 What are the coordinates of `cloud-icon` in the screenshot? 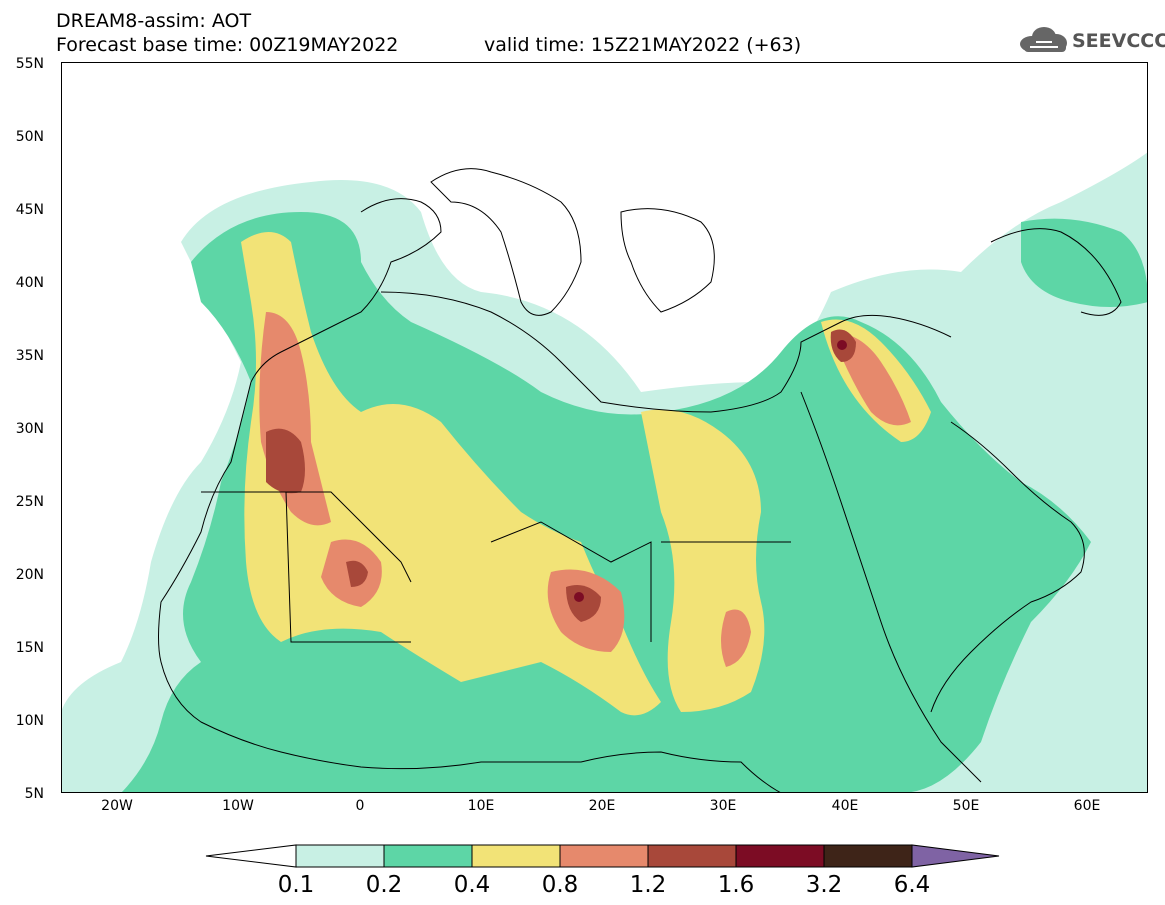 It's located at (1043, 39).